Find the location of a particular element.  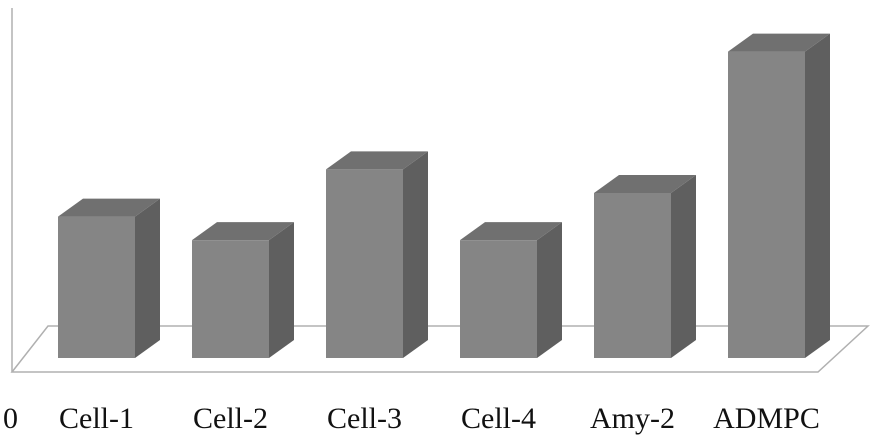

x-tick-label: Cell-1 is located at coordinates (96, 418).